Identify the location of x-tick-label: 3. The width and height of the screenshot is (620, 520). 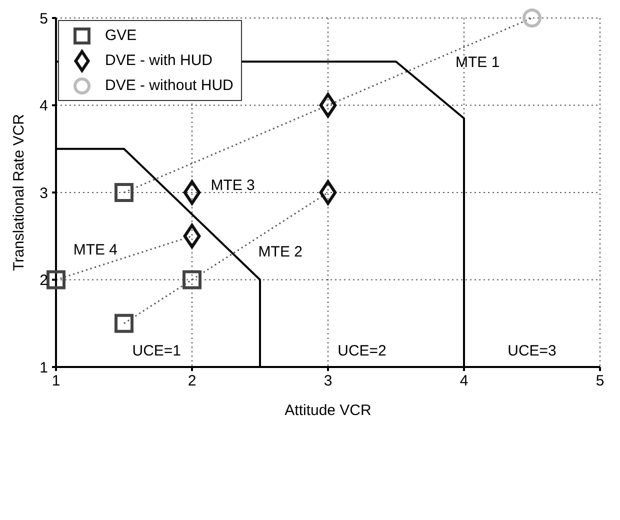
(328, 381).